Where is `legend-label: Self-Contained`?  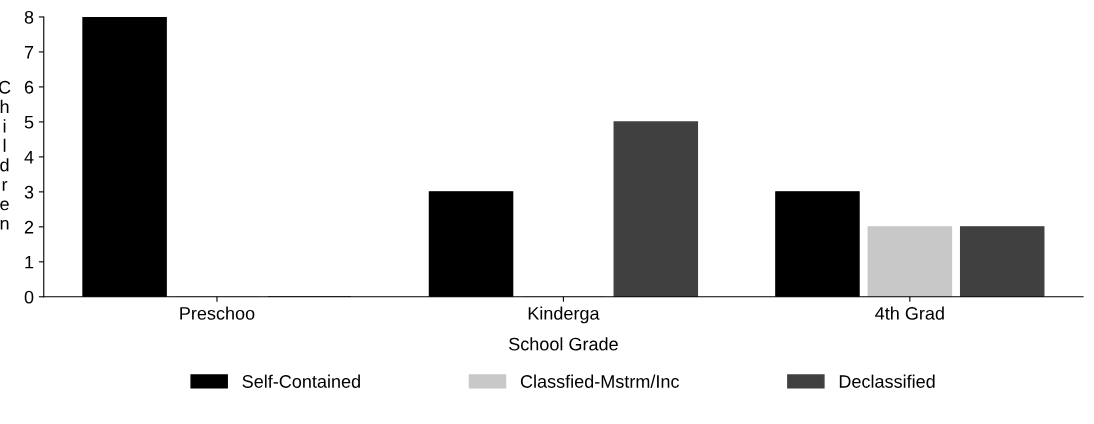 legend-label: Self-Contained is located at coordinates (301, 381).